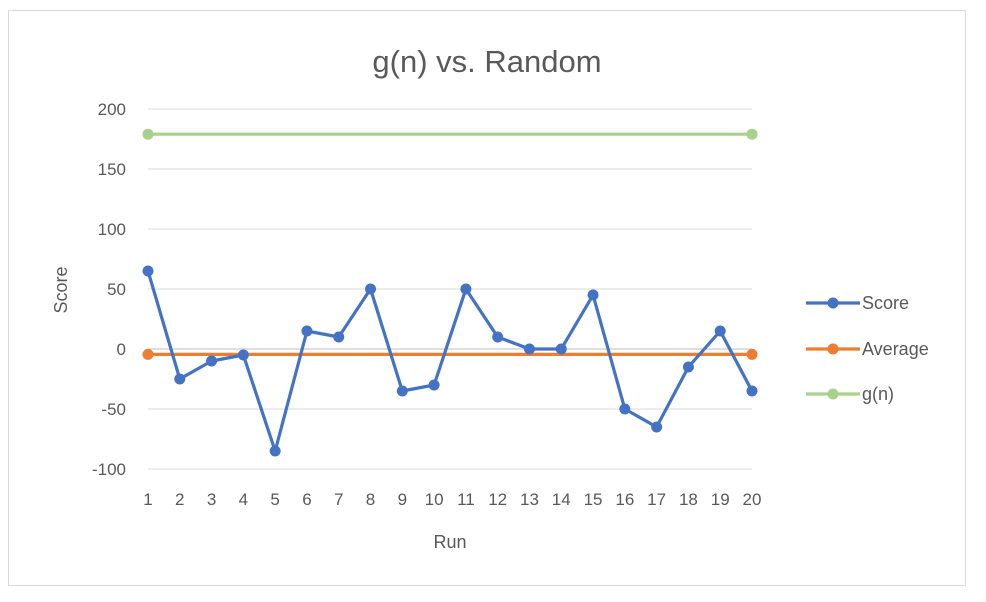 This screenshot has height=602, width=986. I want to click on legend-label: Average, so click(895, 349).